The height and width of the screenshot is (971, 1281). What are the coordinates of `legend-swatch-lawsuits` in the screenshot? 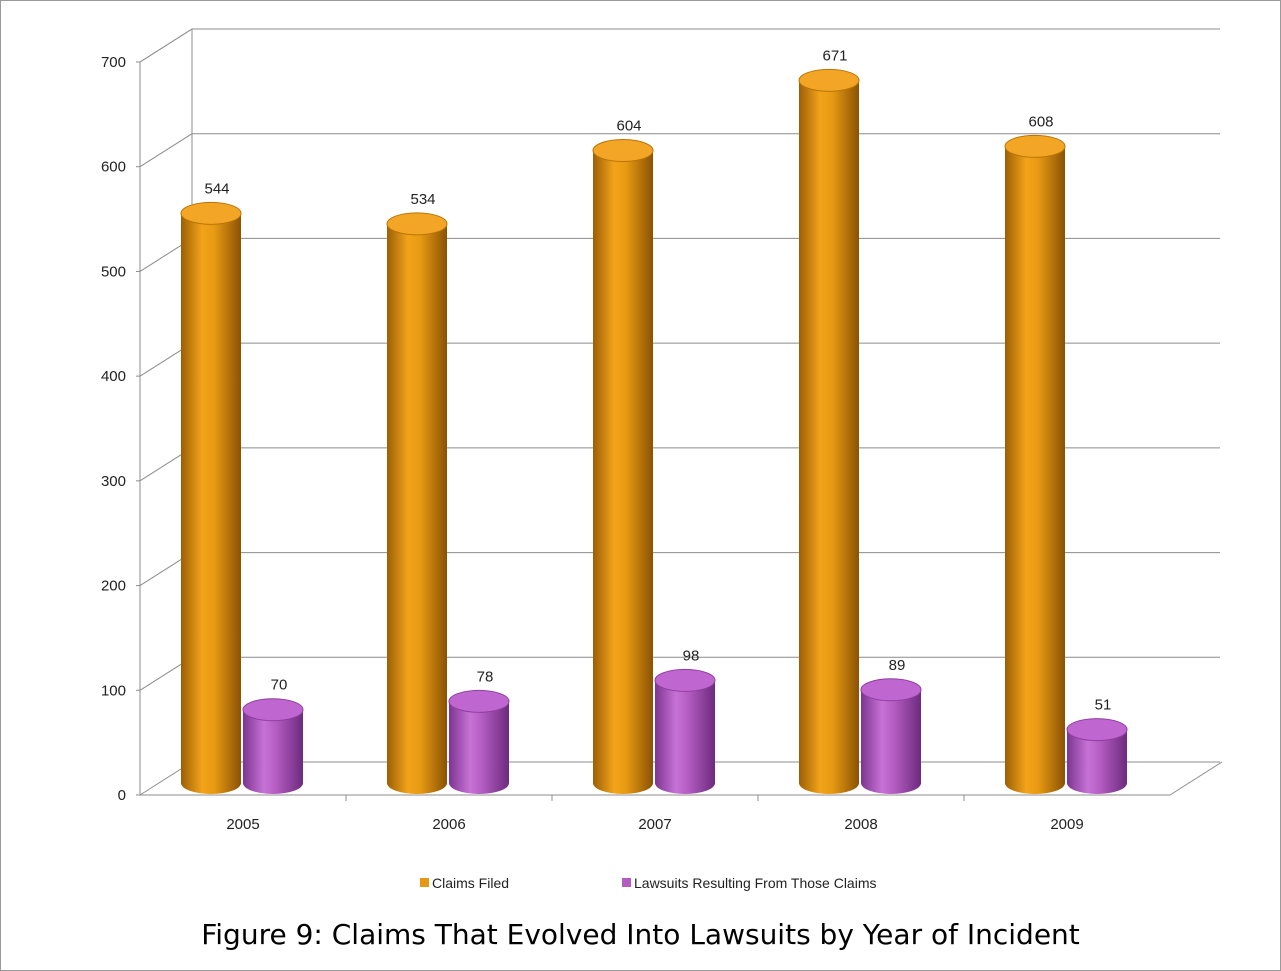 It's located at (626, 882).